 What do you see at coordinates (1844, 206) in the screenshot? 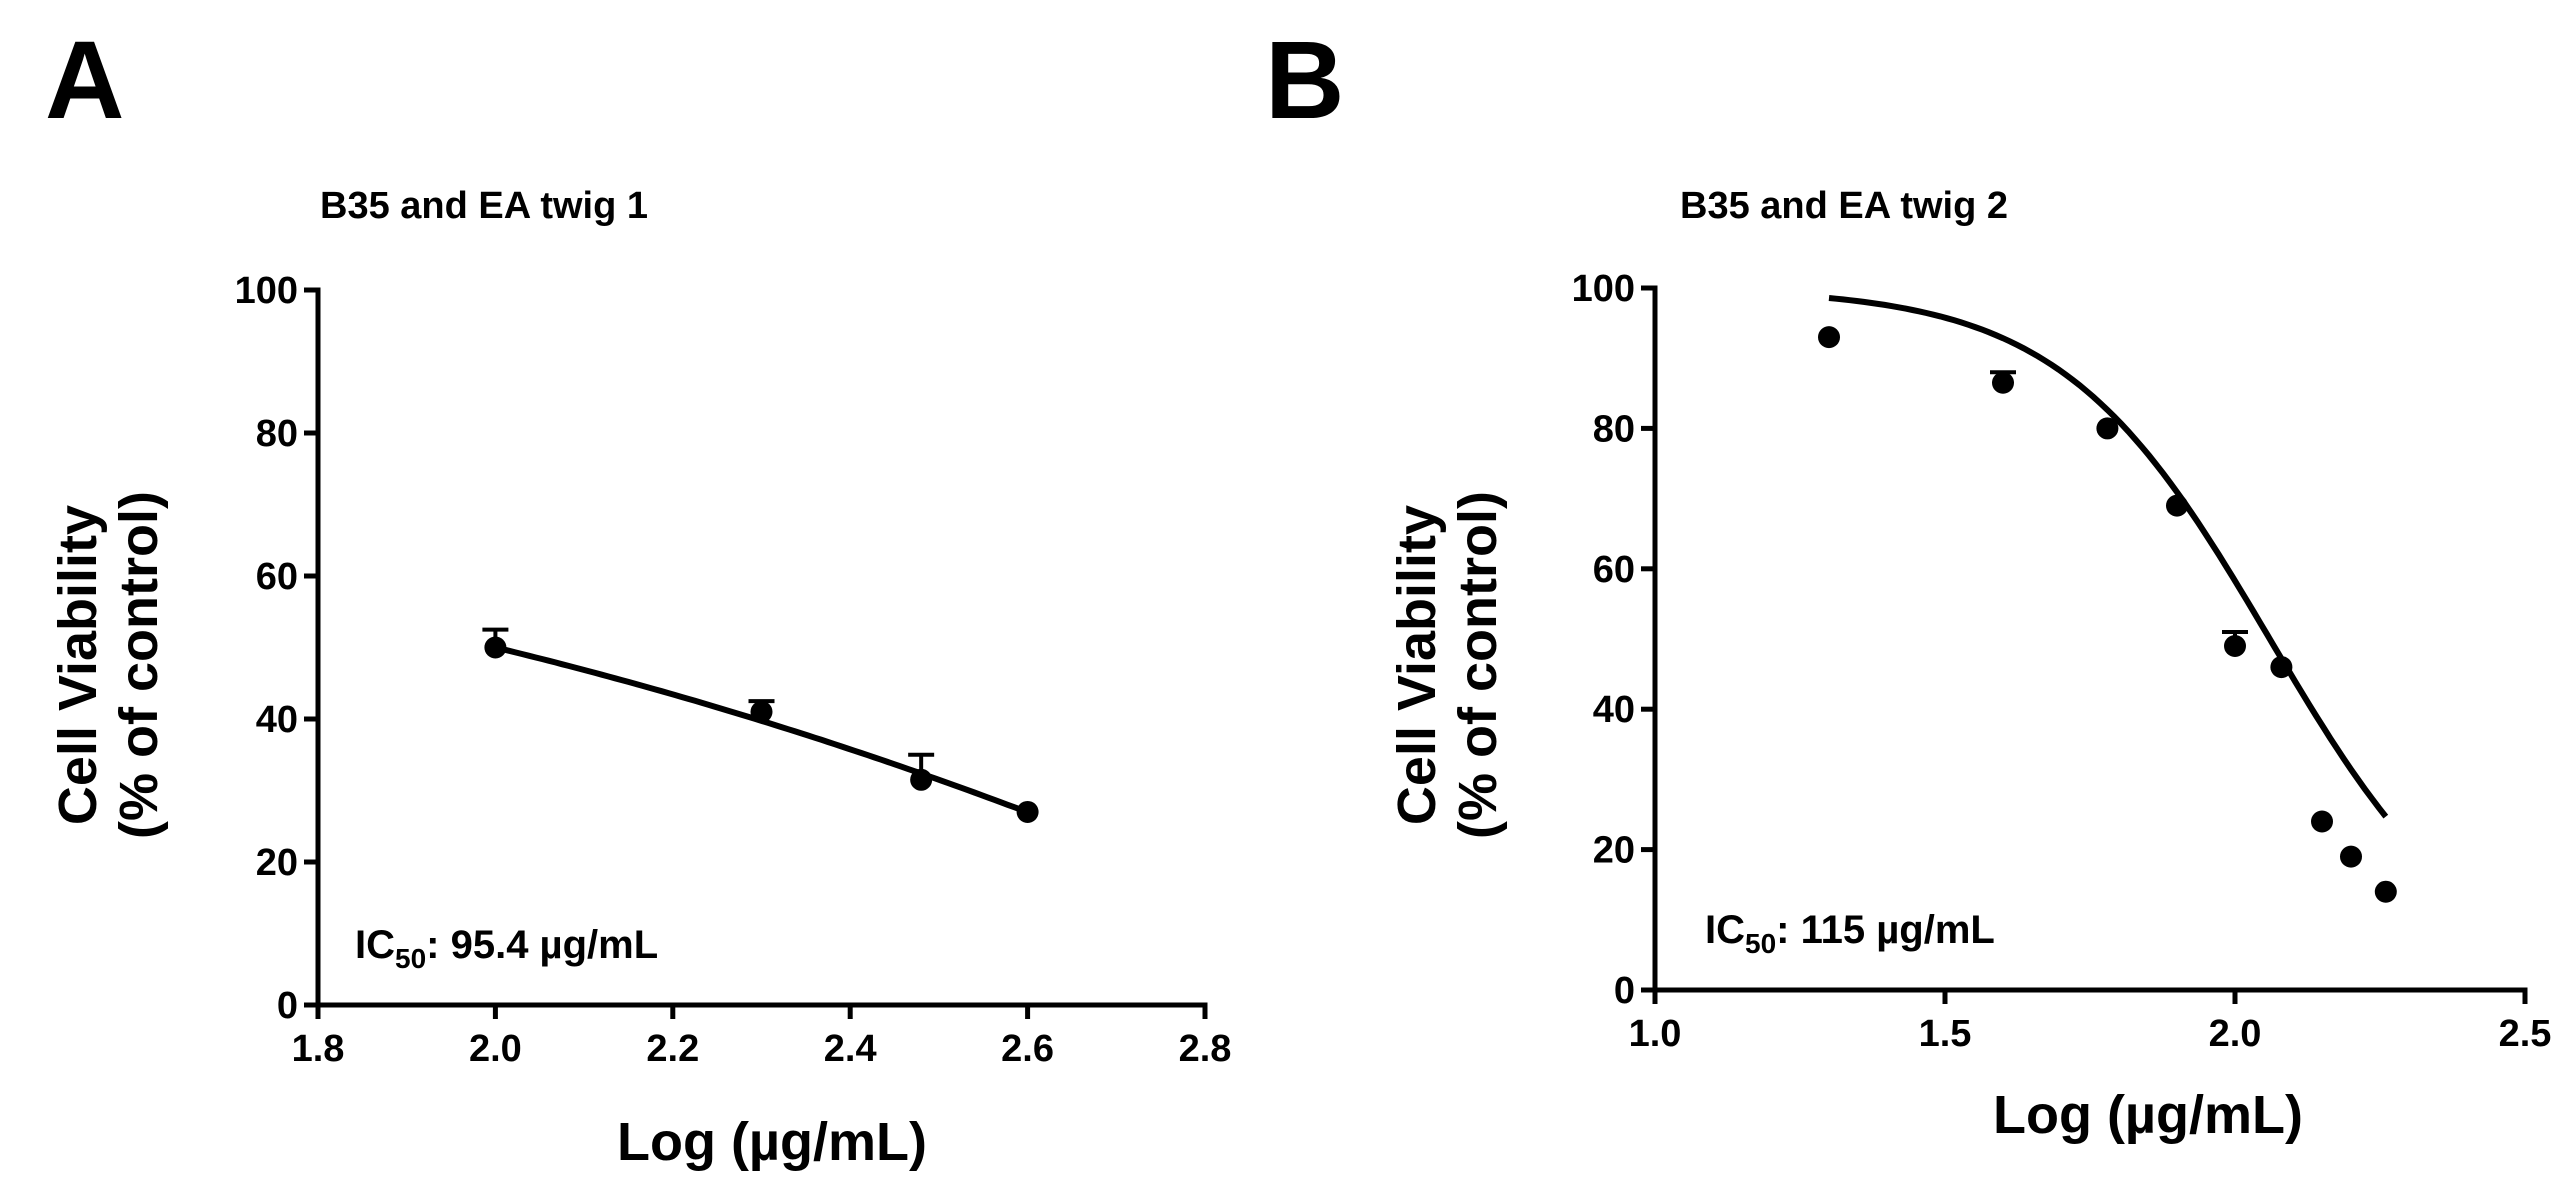
I see `chart-title: B35 and EA twig 2` at bounding box center [1844, 206].